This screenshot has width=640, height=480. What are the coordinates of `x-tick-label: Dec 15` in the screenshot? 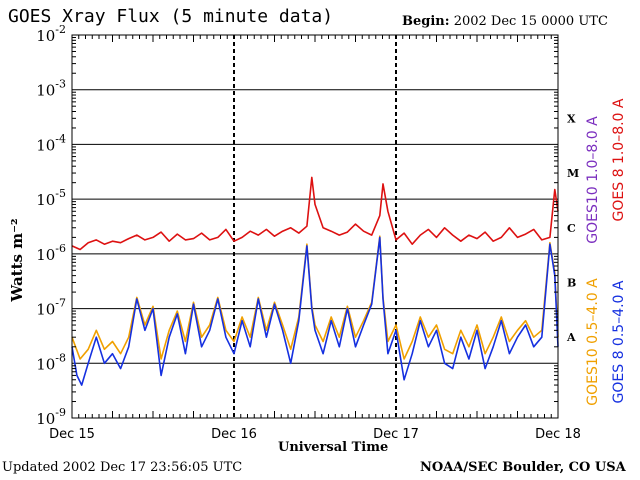 It's located at (72, 434).